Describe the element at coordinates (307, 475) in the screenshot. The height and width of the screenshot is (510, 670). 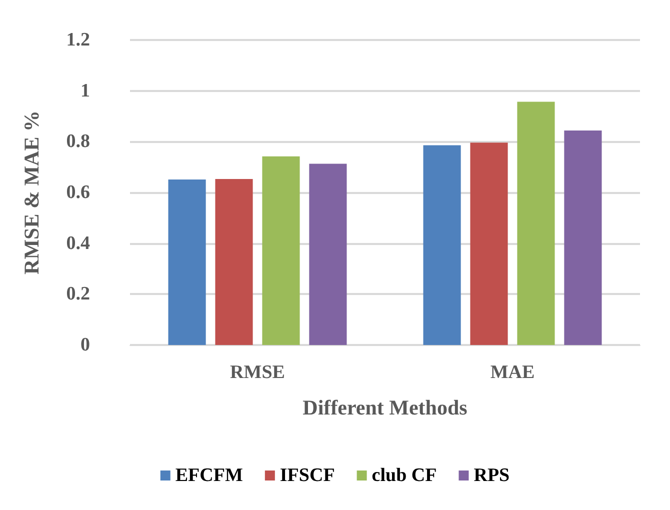
I see `legend-label: IFSCF` at that location.